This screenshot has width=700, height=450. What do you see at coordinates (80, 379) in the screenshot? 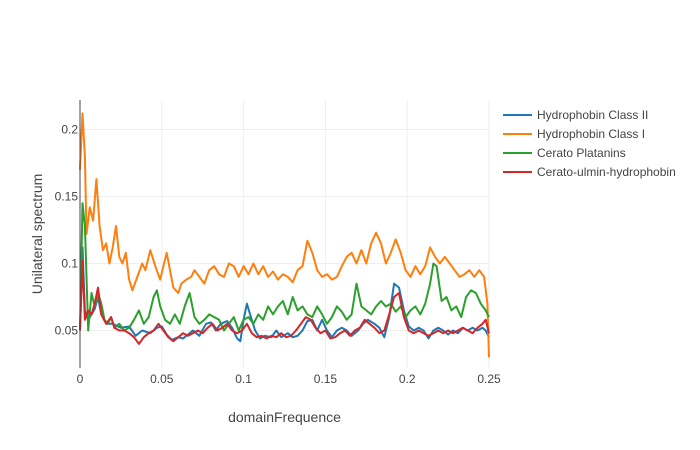
I see `x-tick-label: 0` at bounding box center [80, 379].